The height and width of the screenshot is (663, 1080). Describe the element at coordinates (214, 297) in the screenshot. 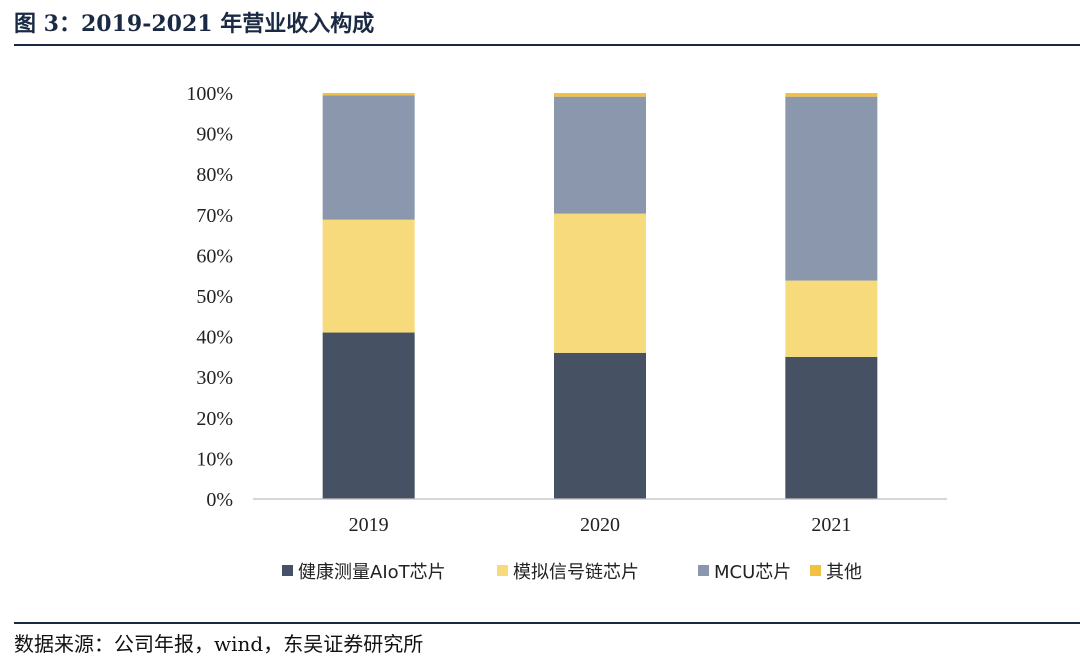

I see `y-tick-label: 50%` at that location.